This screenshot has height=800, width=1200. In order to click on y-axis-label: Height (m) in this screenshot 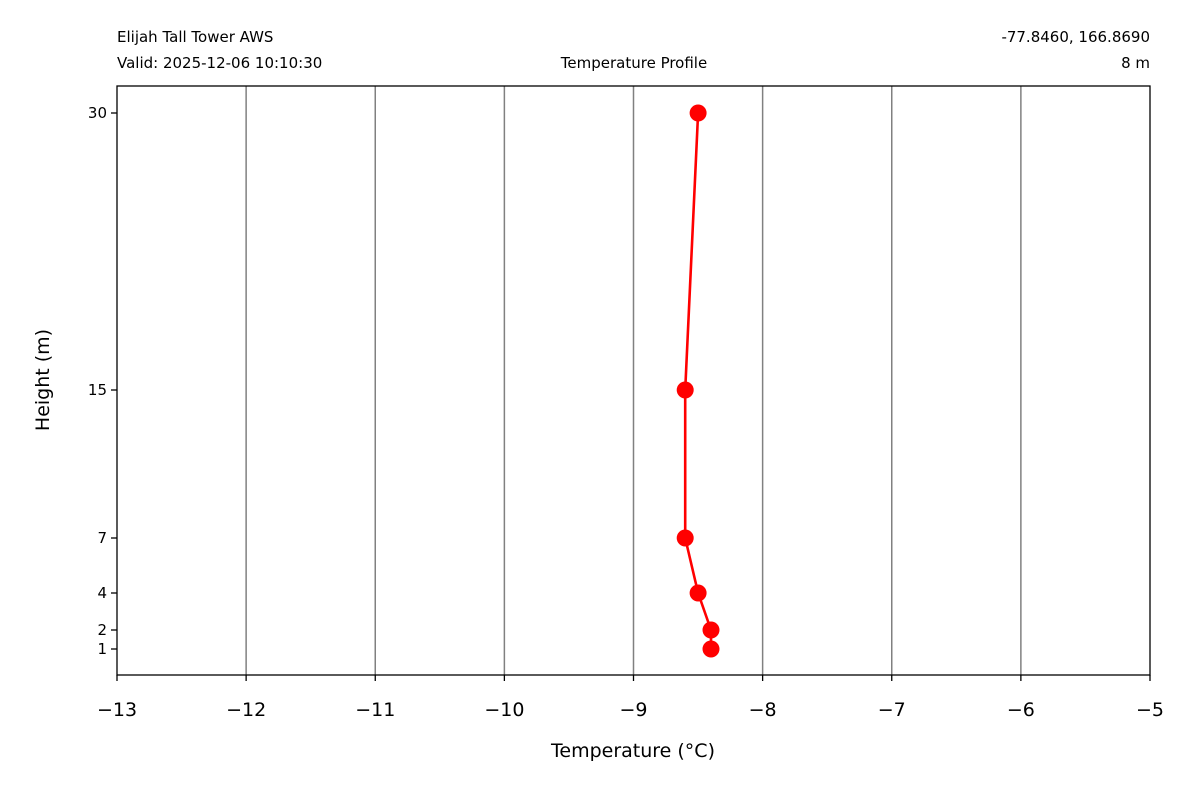, I will do `click(43, 380)`.